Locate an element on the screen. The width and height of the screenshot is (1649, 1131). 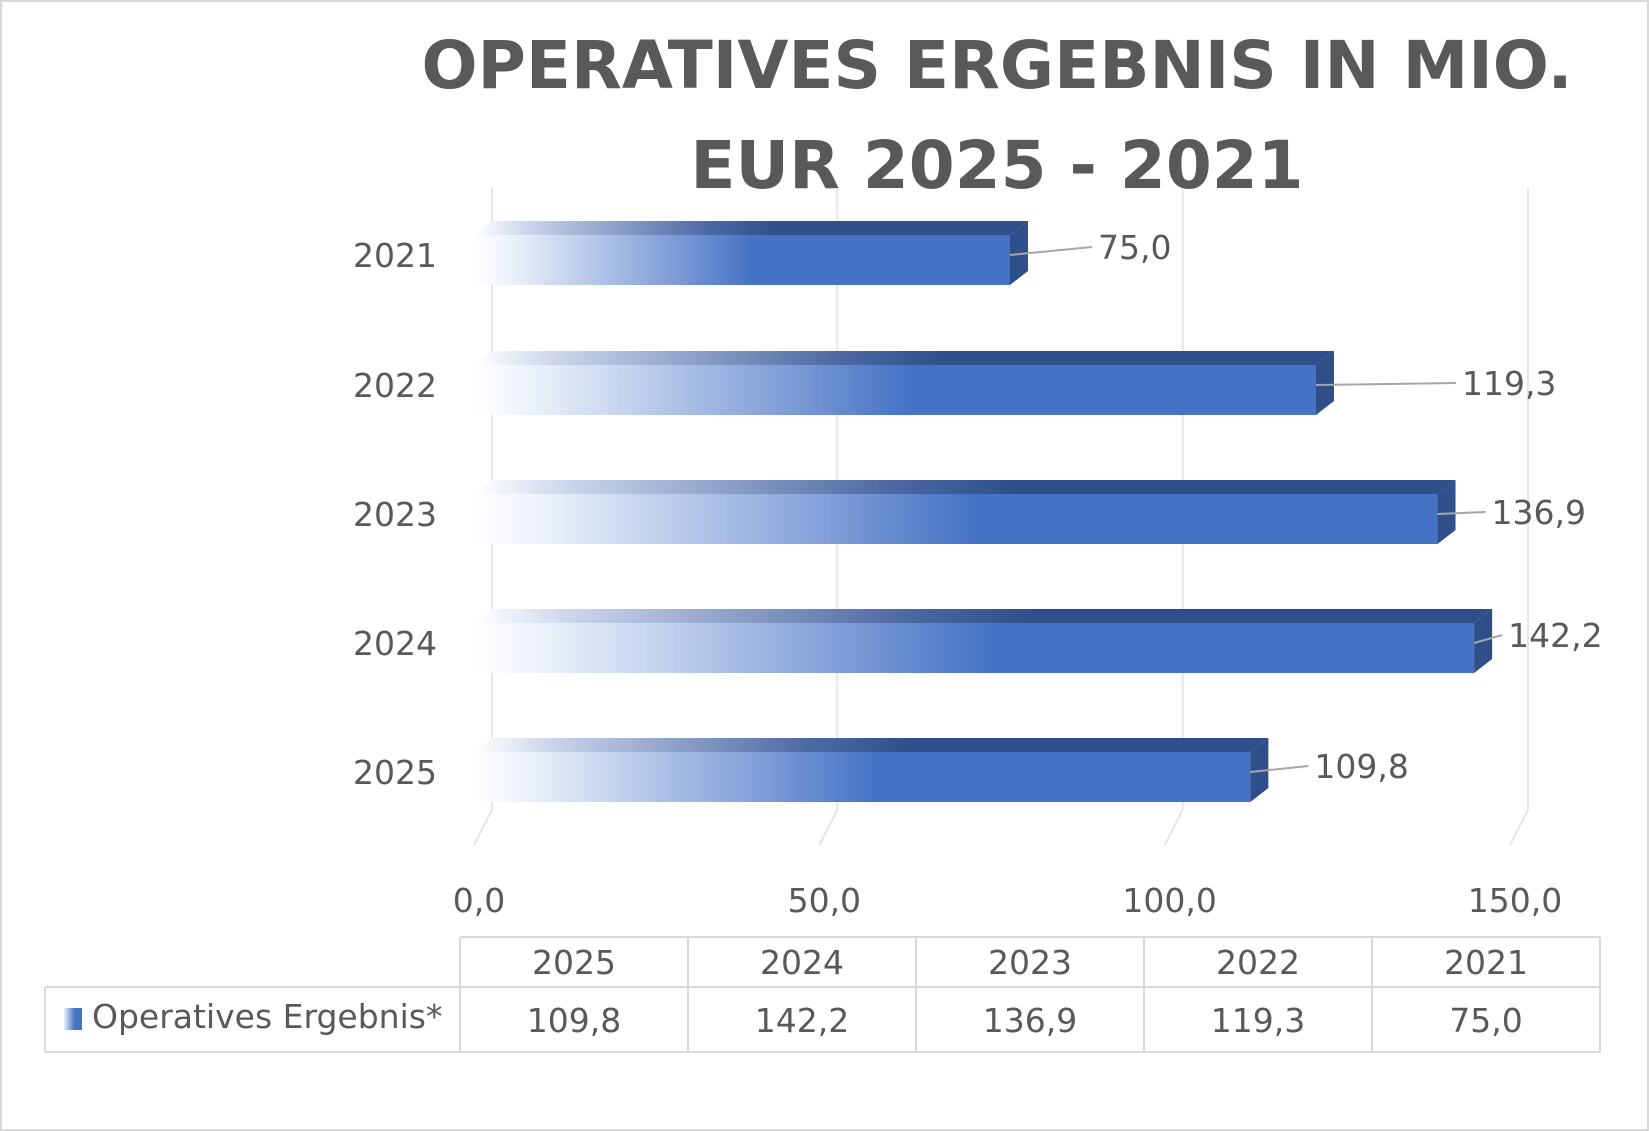
legend-key is located at coordinates (73, 1019).